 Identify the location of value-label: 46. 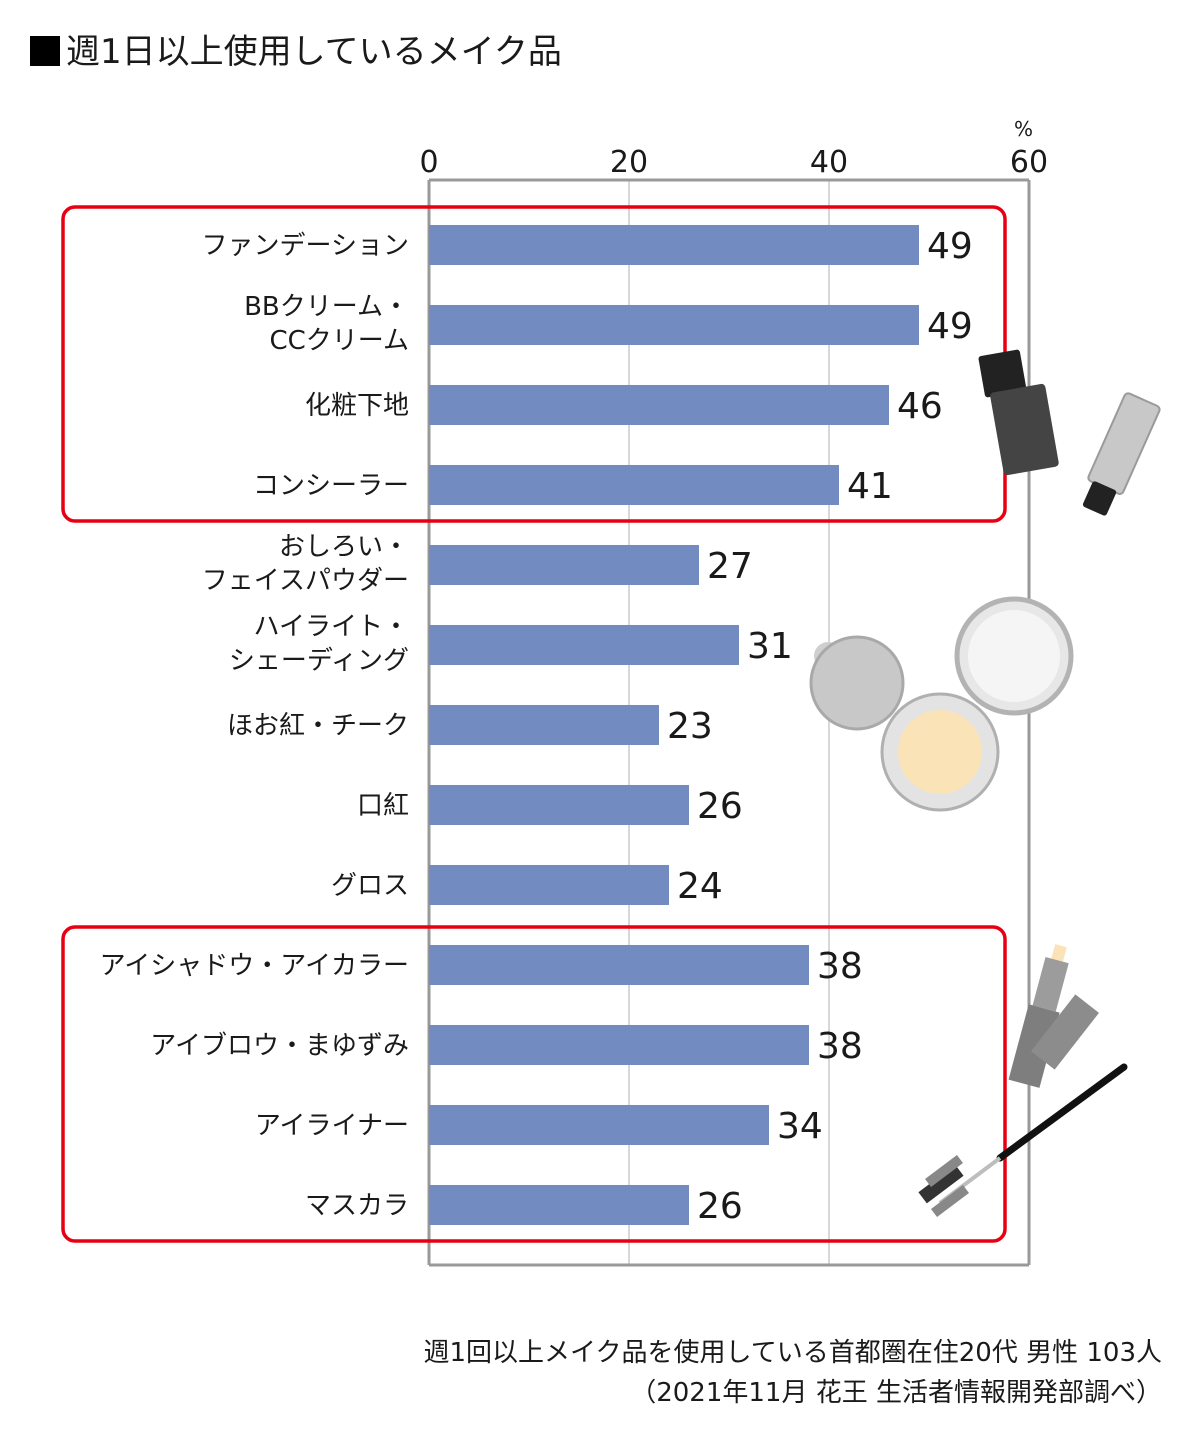
(920, 406).